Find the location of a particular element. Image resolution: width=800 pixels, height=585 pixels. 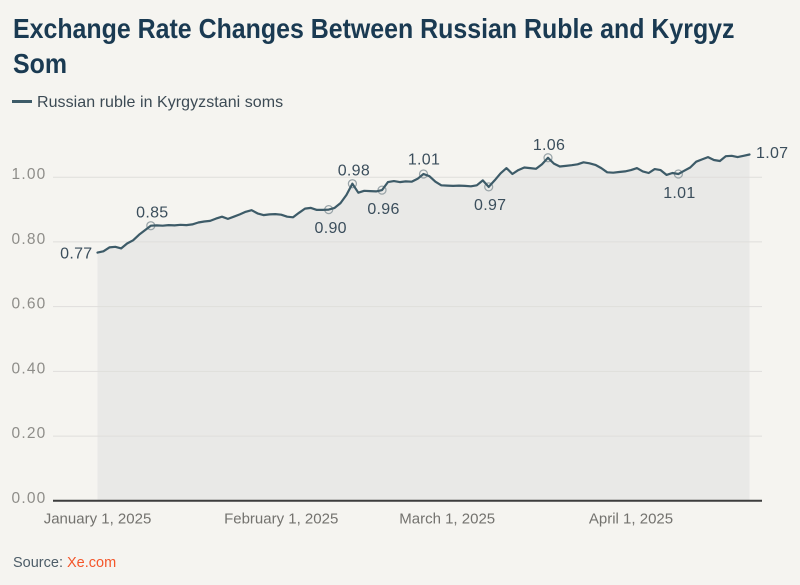

svg-text: February 1, 2025 is located at coordinates (281, 519).